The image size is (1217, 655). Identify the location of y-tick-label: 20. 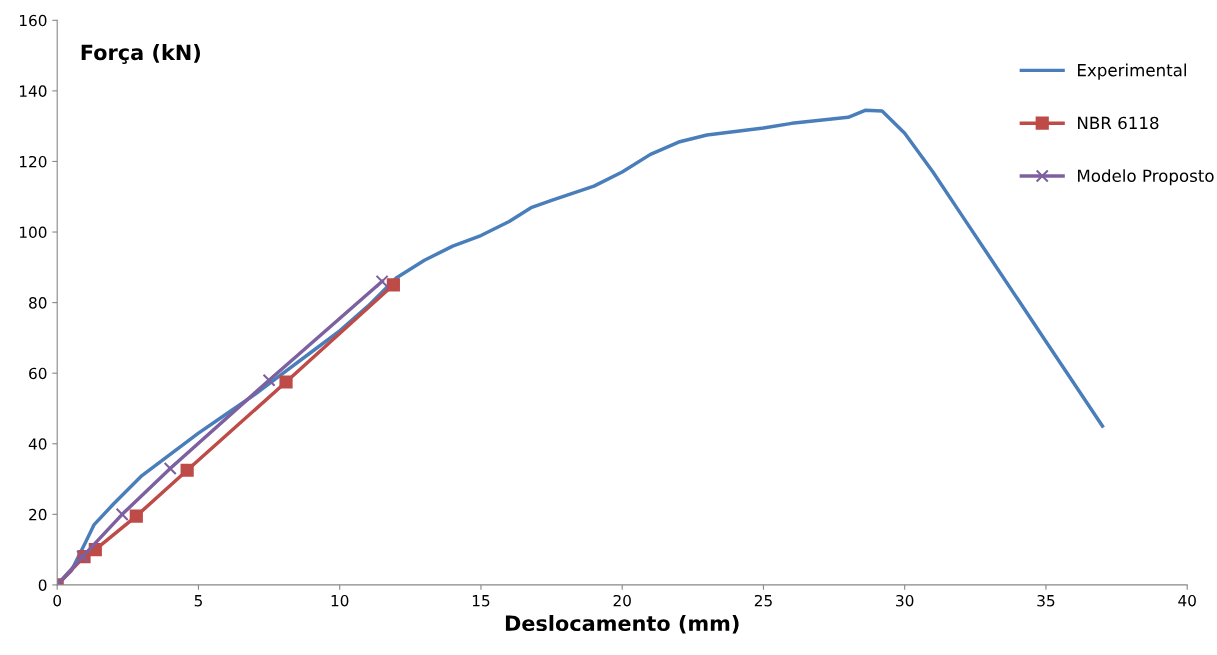
(38, 514).